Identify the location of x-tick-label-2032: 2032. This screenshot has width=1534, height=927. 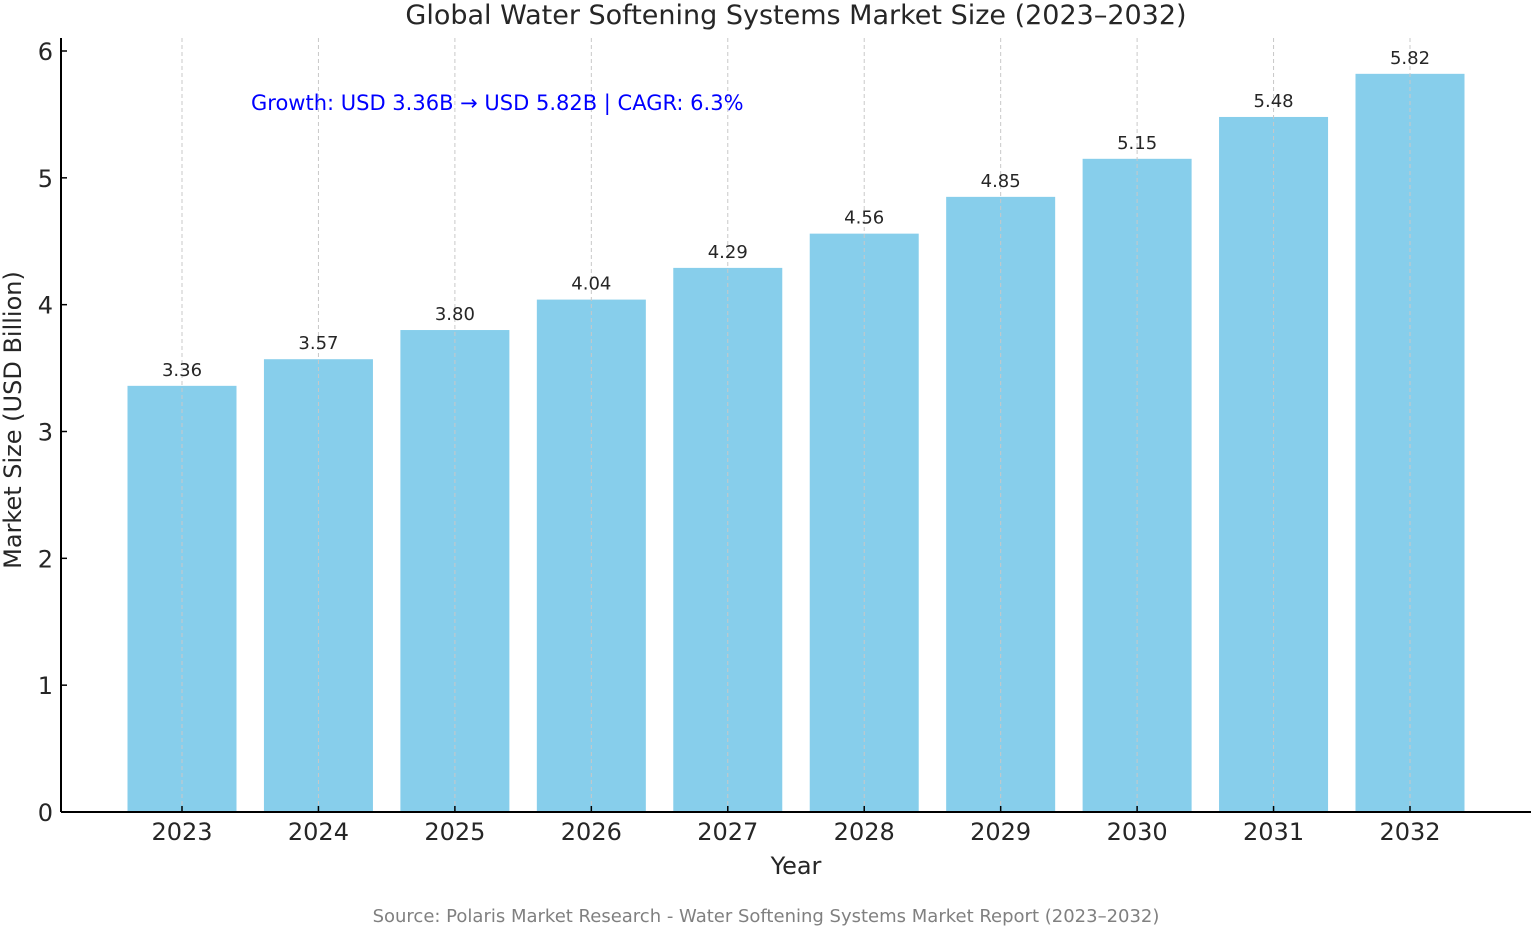
(1409, 832).